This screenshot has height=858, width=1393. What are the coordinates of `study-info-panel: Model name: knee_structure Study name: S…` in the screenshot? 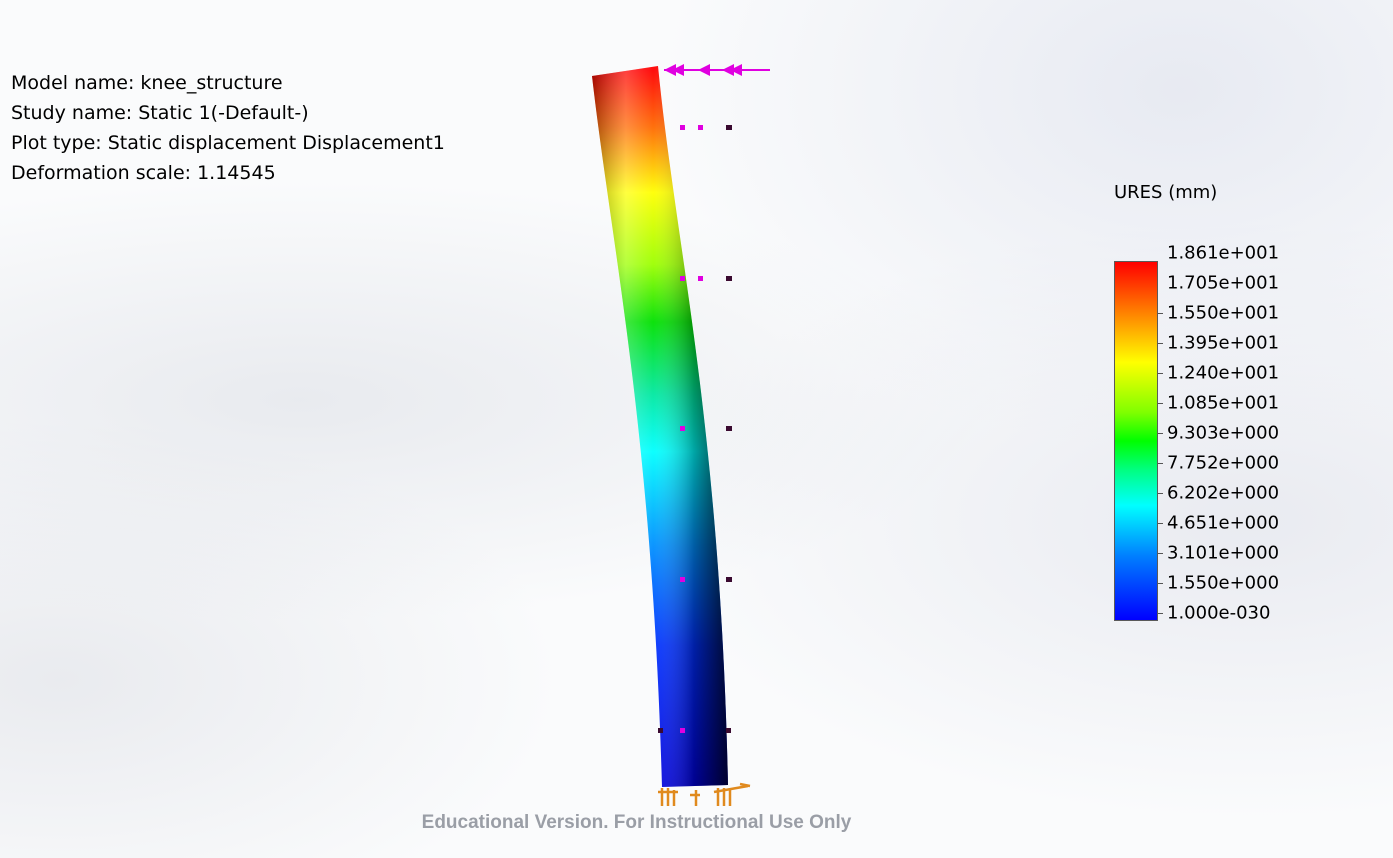 It's located at (228, 128).